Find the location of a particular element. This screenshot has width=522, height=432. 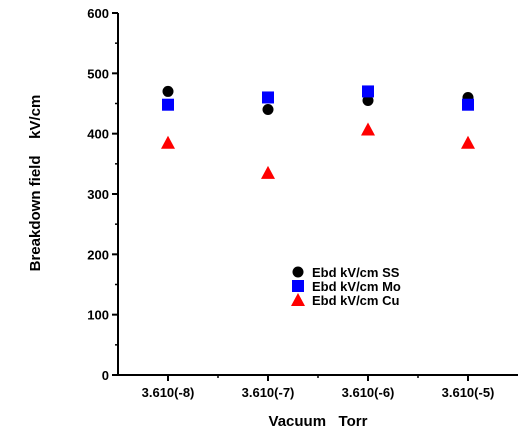

legend-label: Ebd kV/cm Cu is located at coordinates (355, 300).